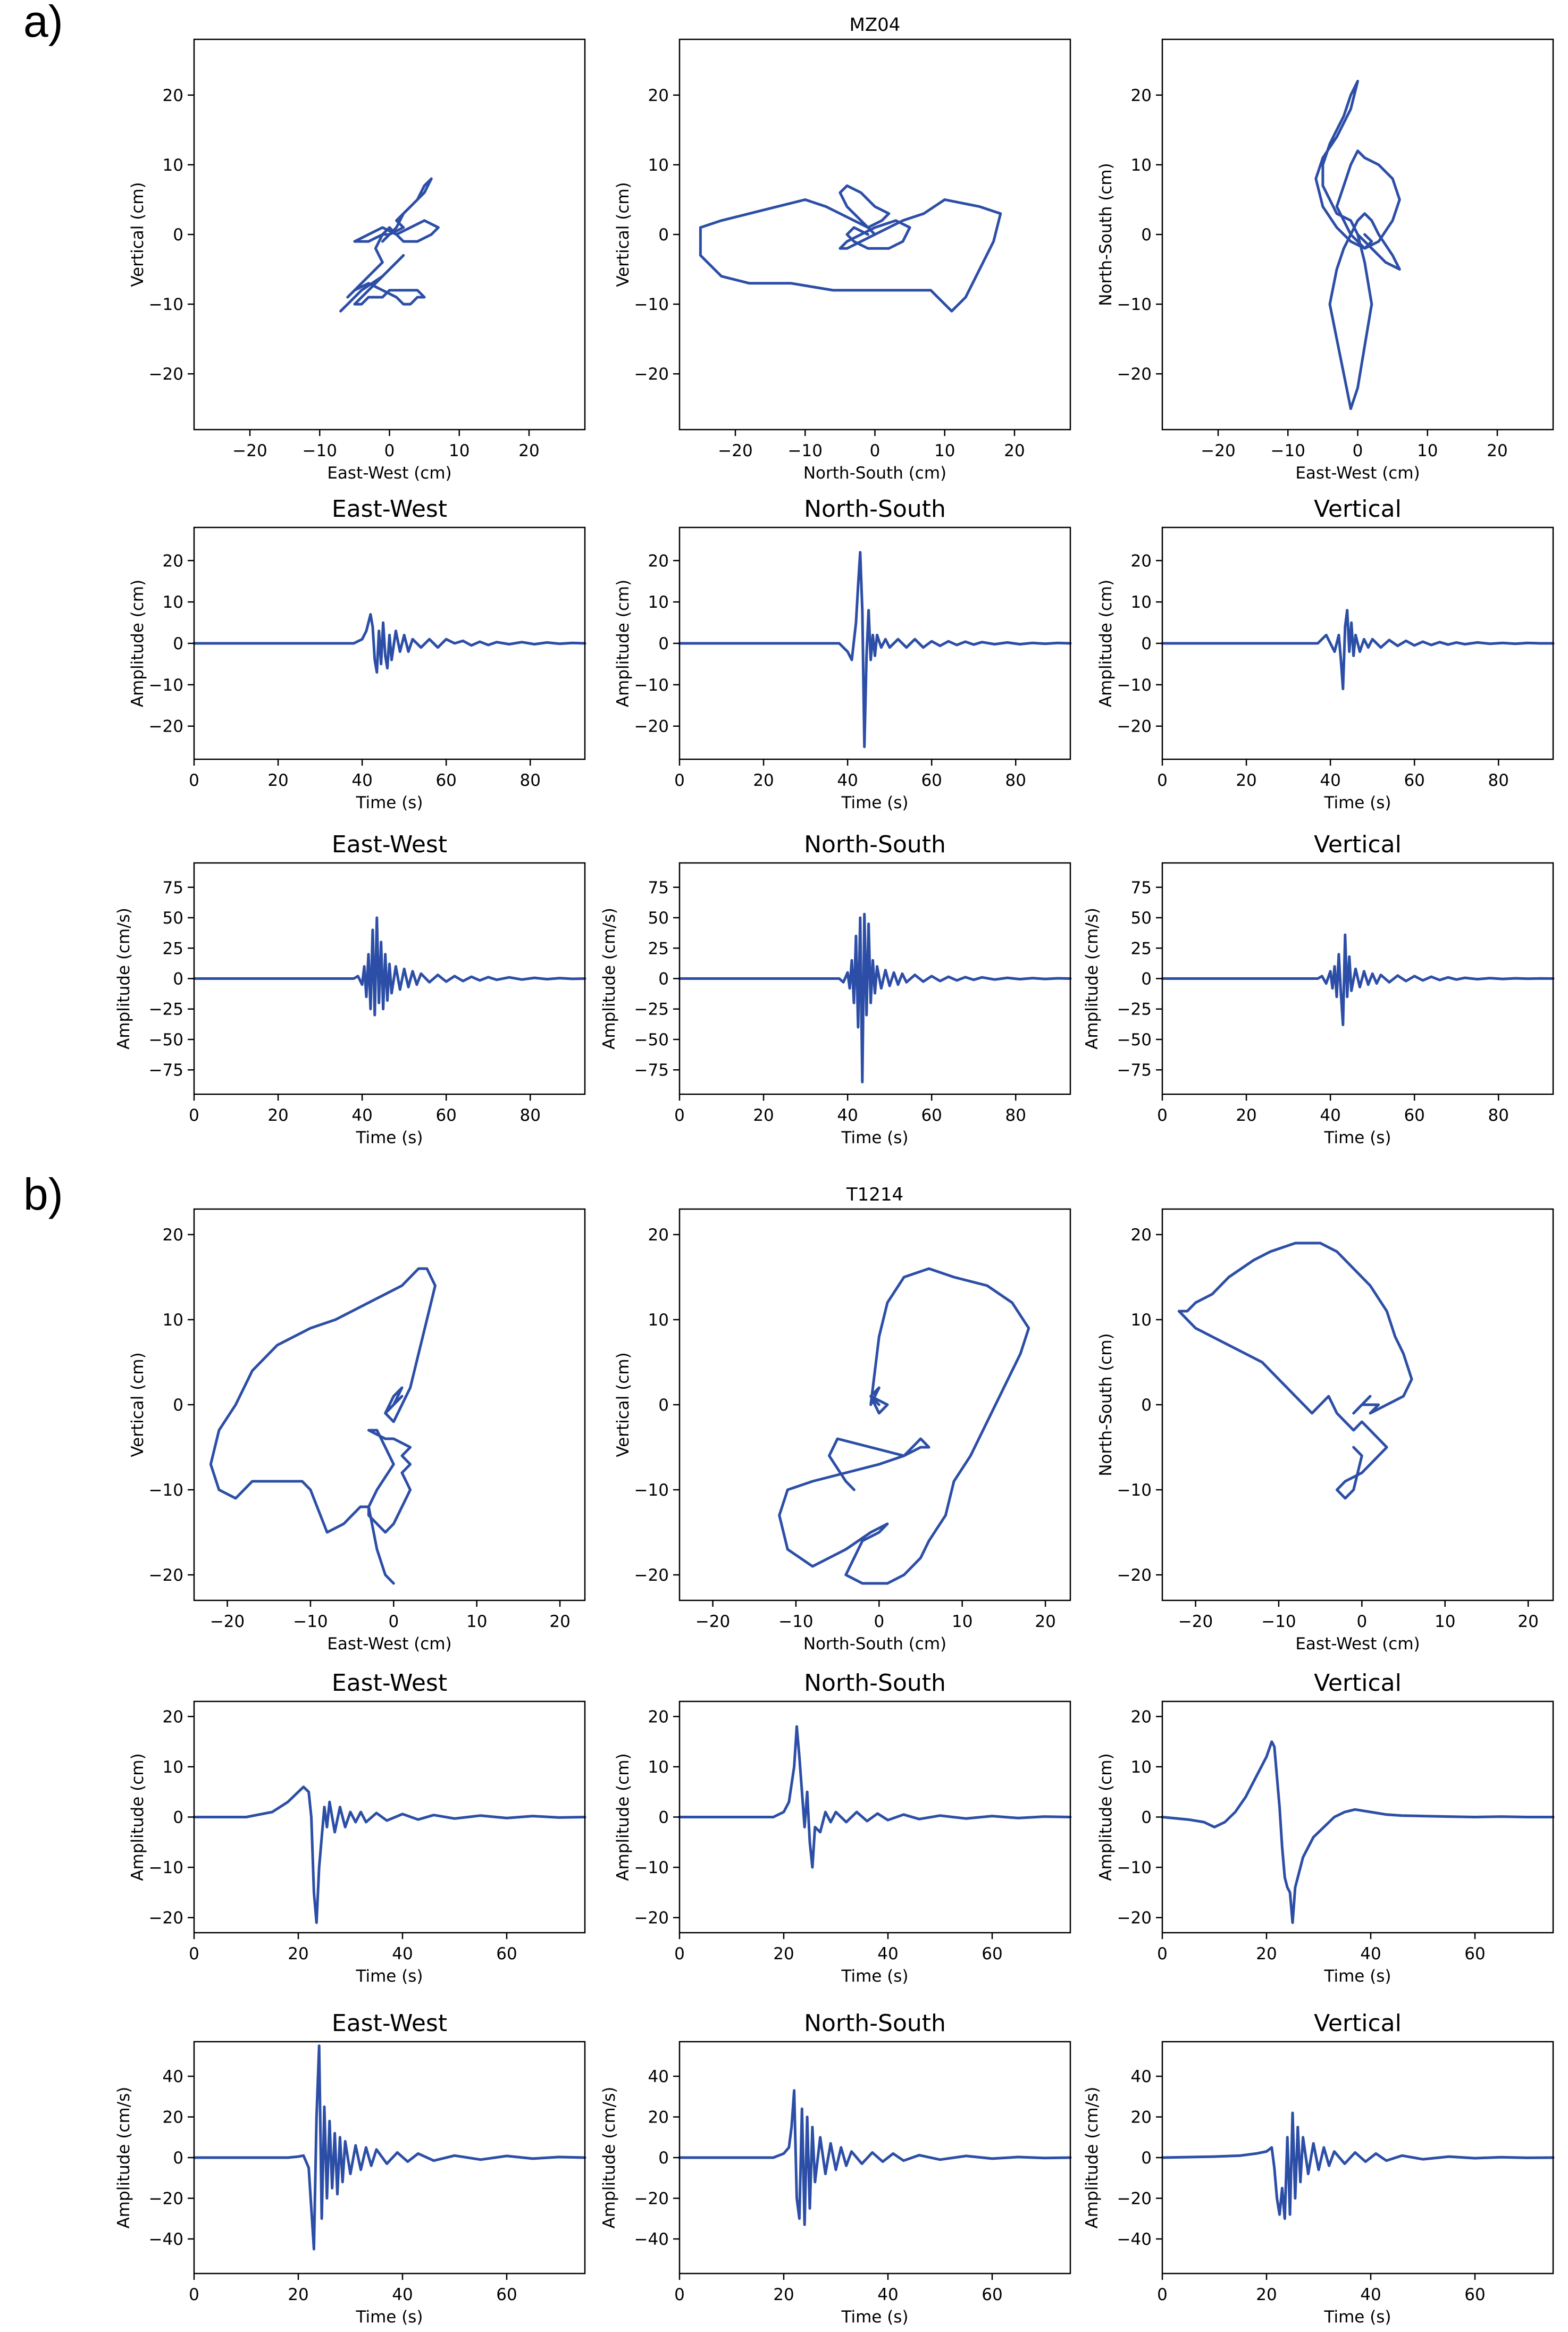 The width and height of the screenshot is (1568, 2332). What do you see at coordinates (876, 25) in the screenshot?
I see `chart-title: MZ04` at bounding box center [876, 25].